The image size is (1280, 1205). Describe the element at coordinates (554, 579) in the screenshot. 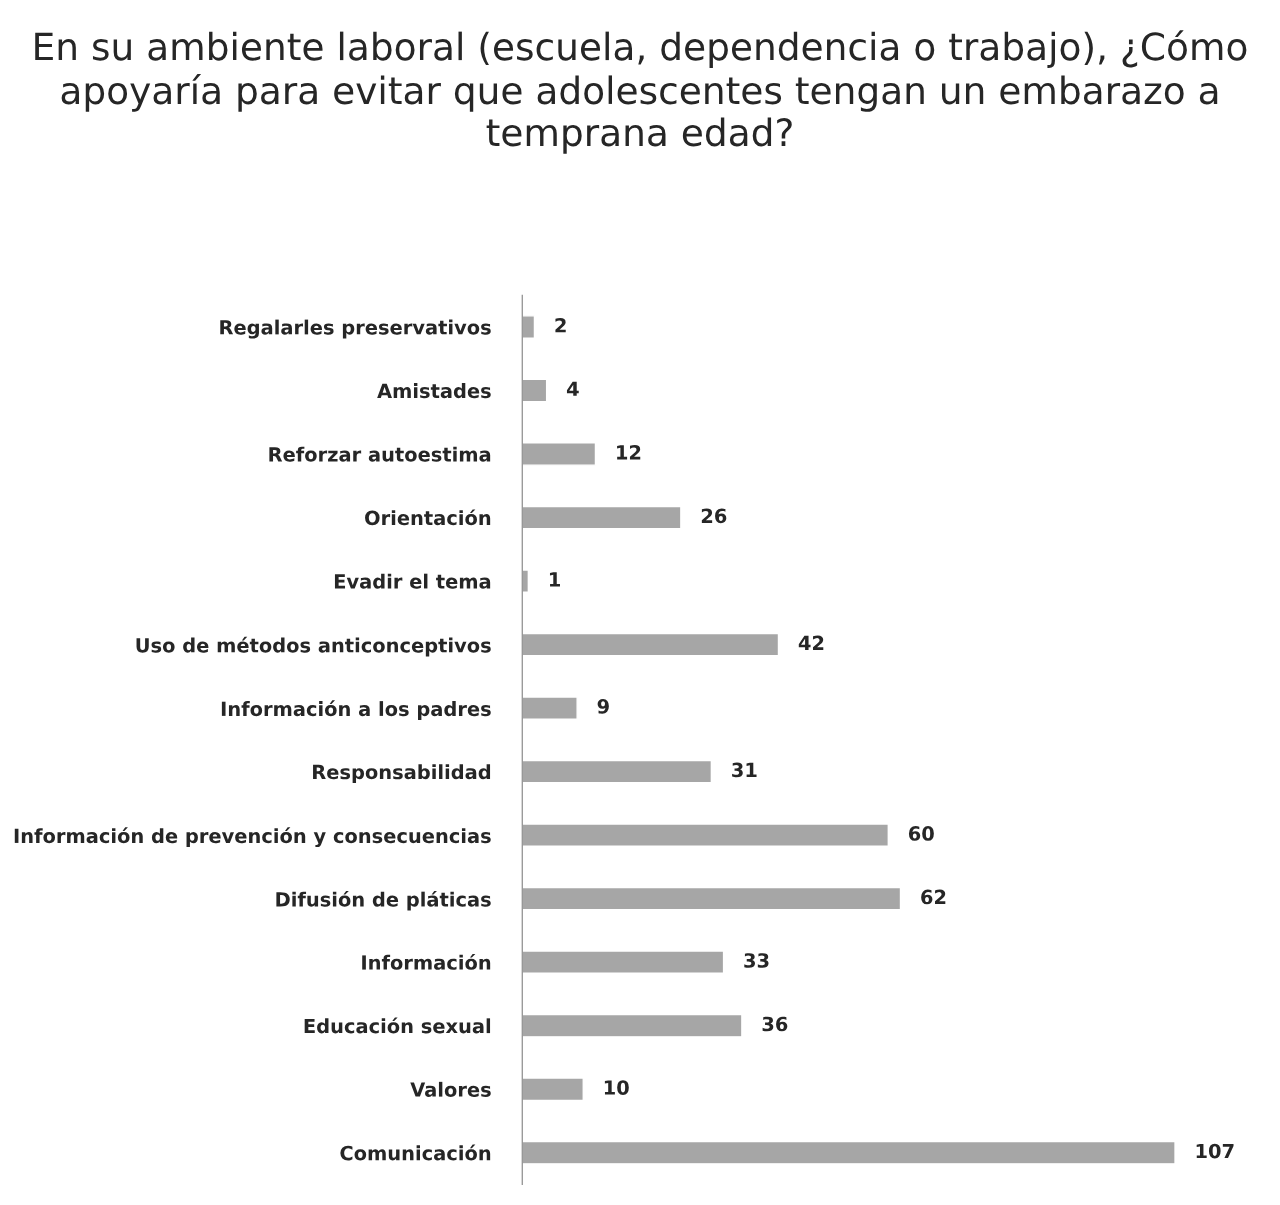

I see `data-label: 1` at that location.